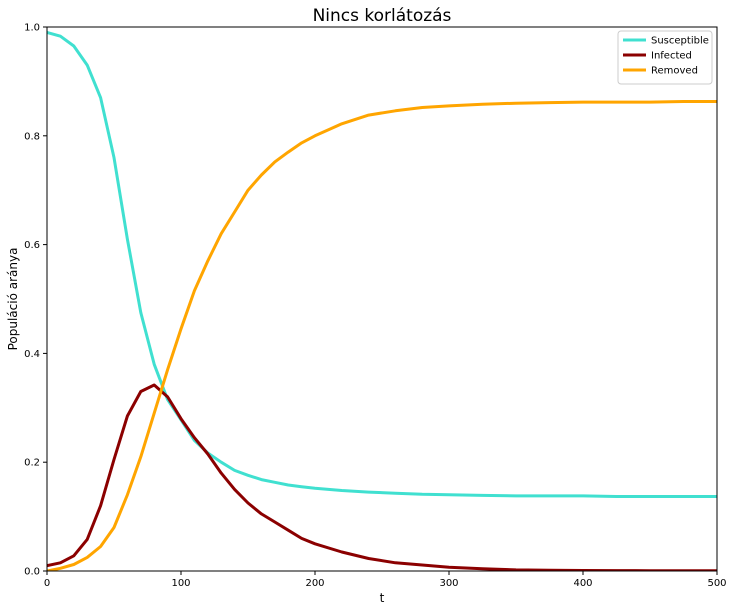  I want to click on legend-label-removed: Removed, so click(674, 71).